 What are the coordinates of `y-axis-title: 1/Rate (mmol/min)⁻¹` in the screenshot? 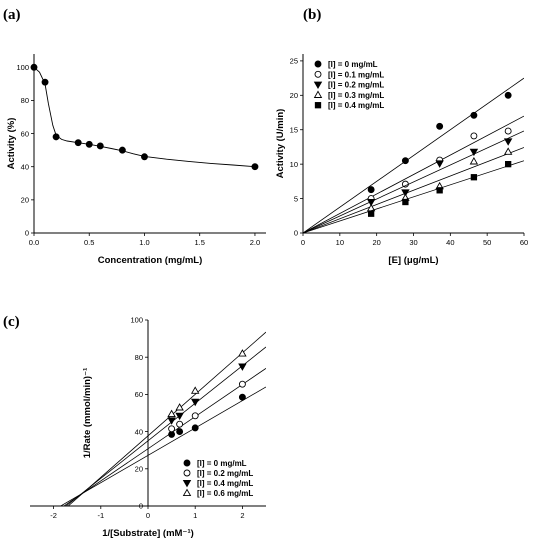 It's located at (87, 413).